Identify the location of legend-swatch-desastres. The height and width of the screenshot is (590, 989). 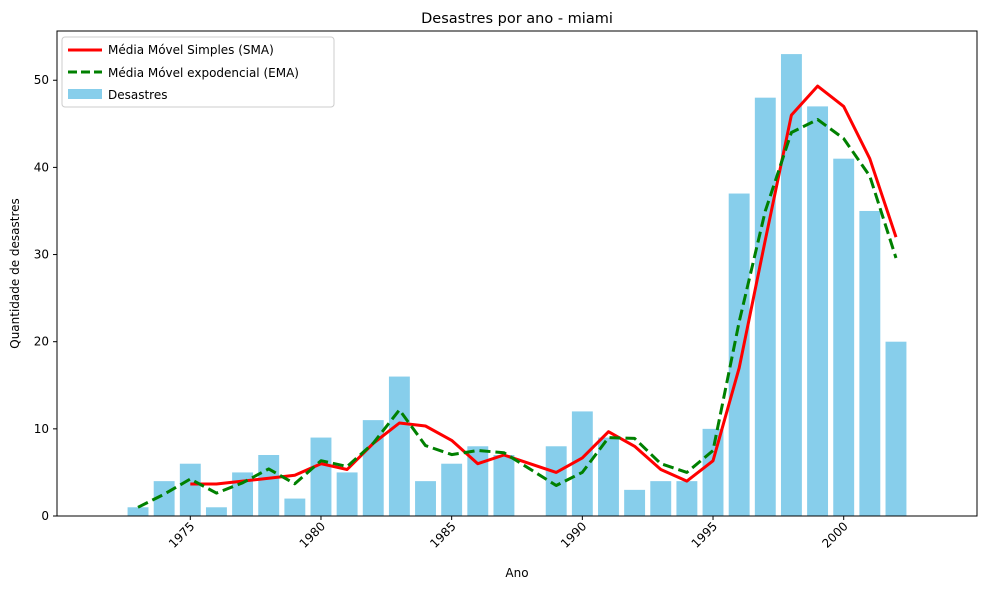
(85, 94).